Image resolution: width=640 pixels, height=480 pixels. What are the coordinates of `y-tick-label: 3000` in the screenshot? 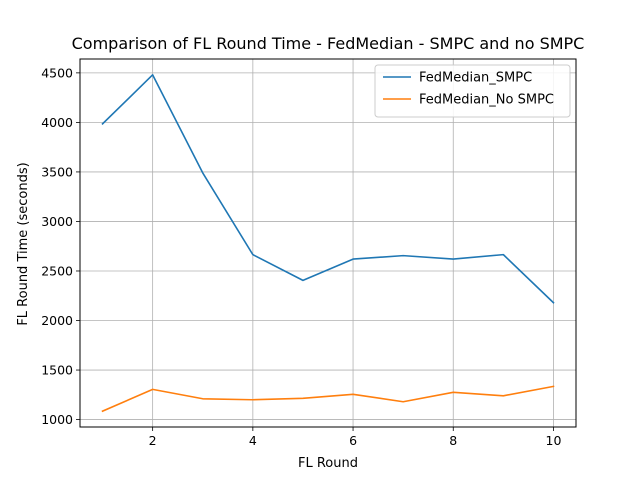 It's located at (57, 221).